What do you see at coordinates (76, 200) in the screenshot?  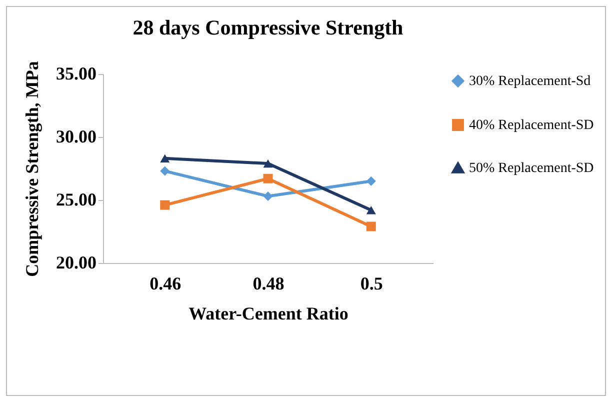 I see `y-tick-label: 25.00` at bounding box center [76, 200].